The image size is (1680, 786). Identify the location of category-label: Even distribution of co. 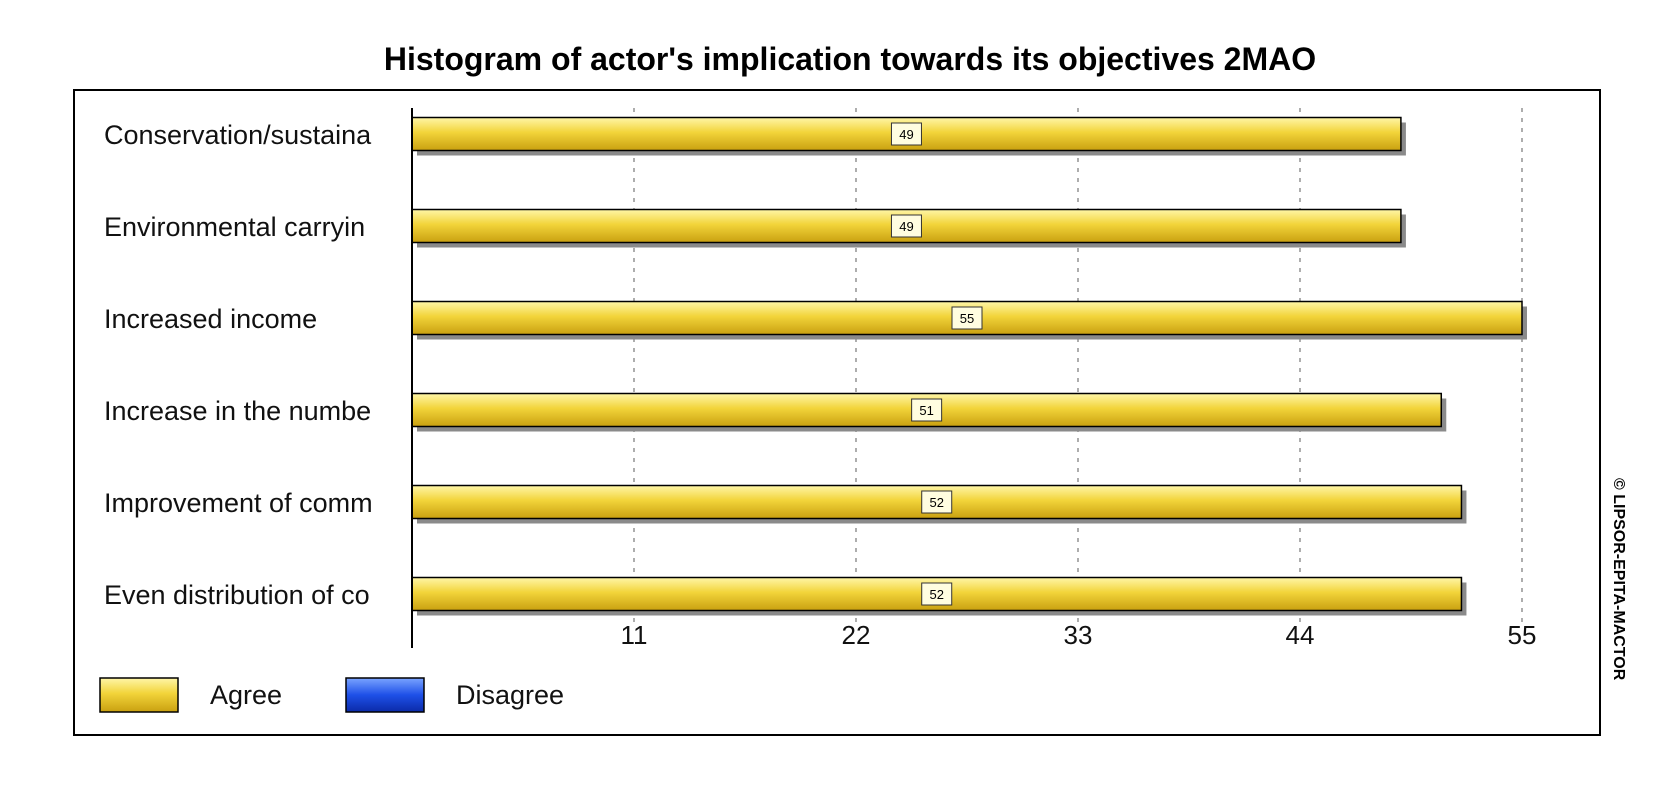
(237, 595).